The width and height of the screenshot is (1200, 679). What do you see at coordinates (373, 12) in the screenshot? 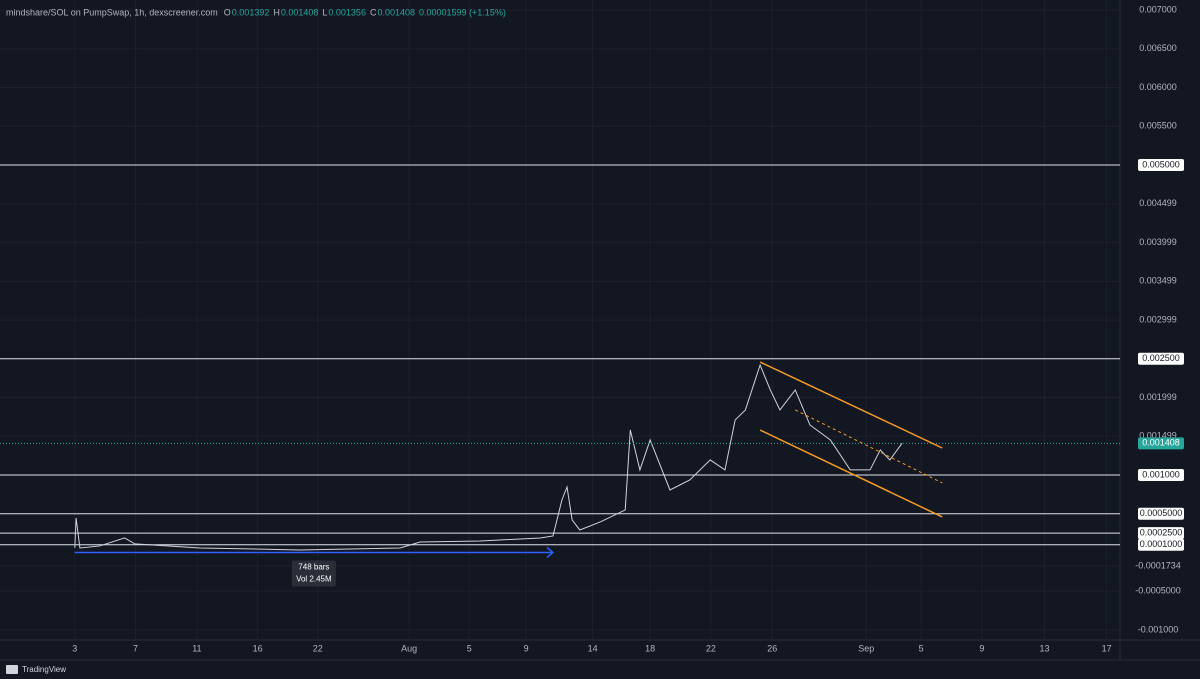
I see `ohlc-key: C` at bounding box center [373, 12].